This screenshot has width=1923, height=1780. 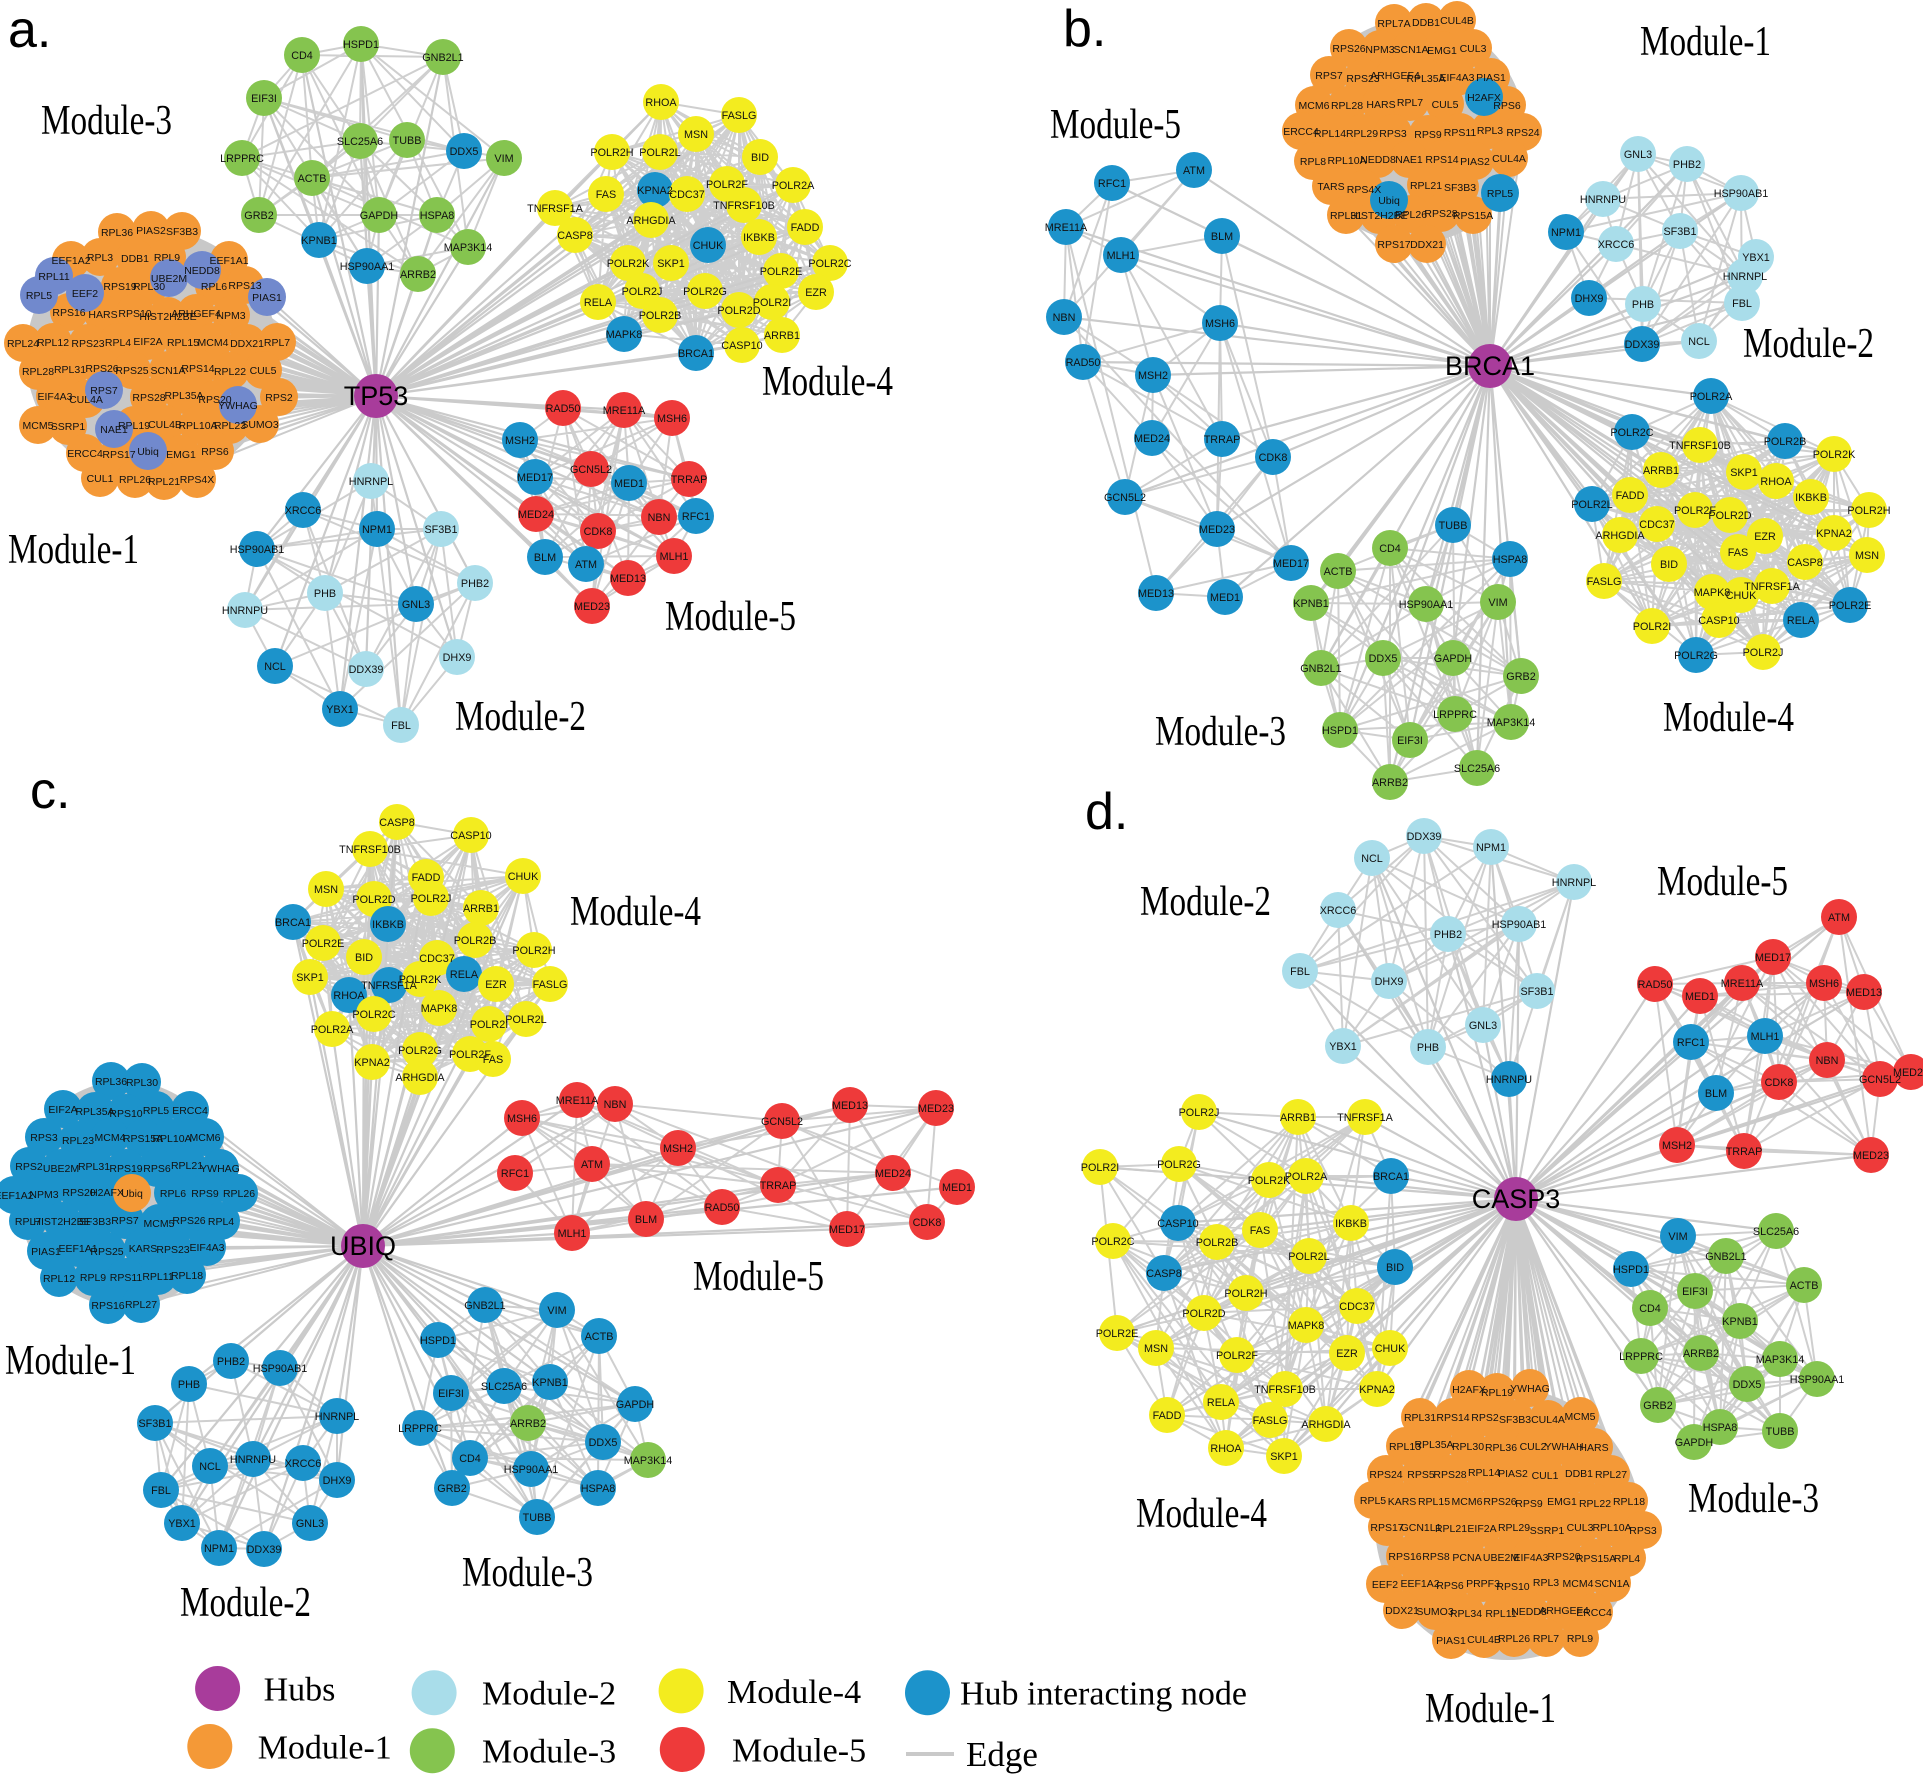 What do you see at coordinates (598, 532) in the screenshot?
I see `svg-text: CDK8` at bounding box center [598, 532].